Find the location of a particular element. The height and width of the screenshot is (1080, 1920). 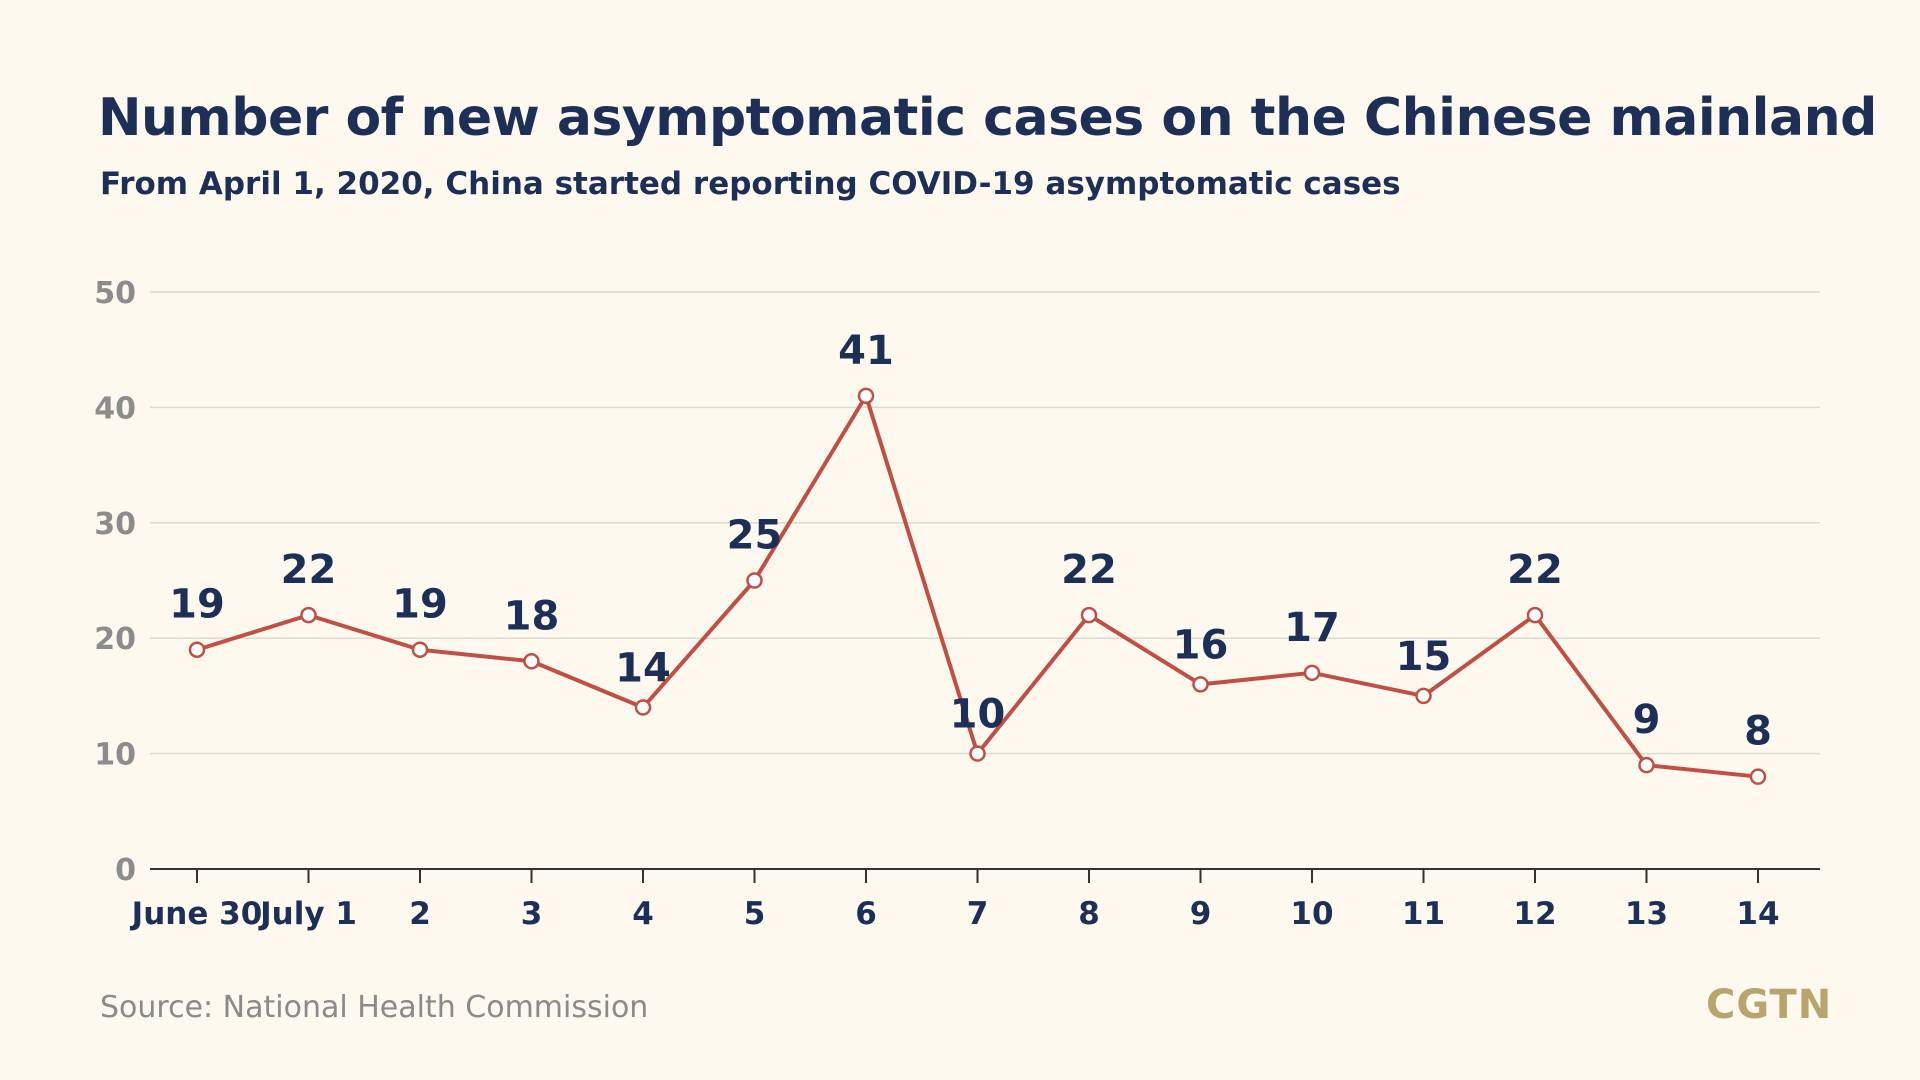

x-tick-label: June 30 is located at coordinates (196, 914).